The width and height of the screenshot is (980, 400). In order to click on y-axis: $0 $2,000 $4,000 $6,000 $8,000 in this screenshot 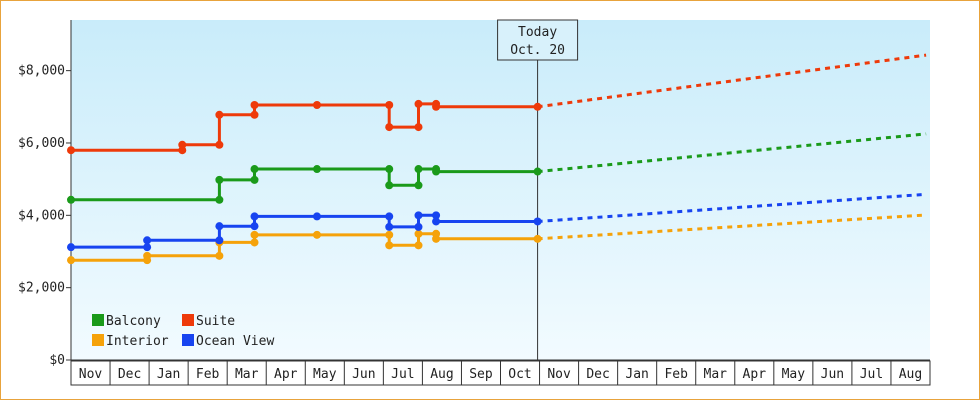, I will do `click(45, 194)`.